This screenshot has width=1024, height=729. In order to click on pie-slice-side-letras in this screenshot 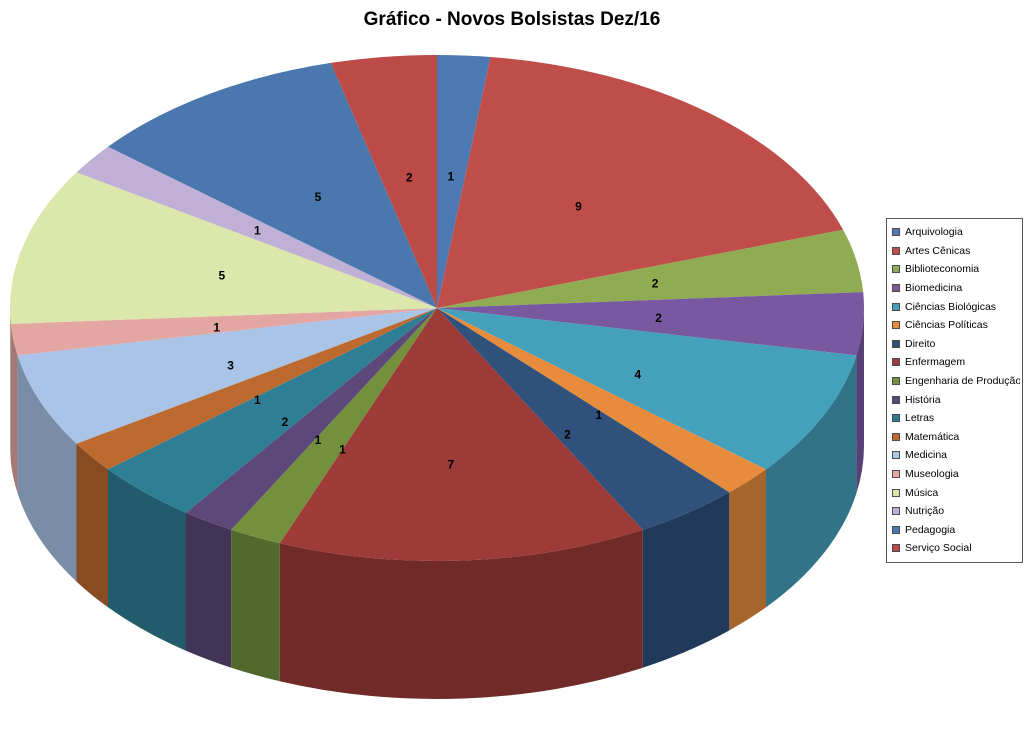, I will do `click(147, 560)`.